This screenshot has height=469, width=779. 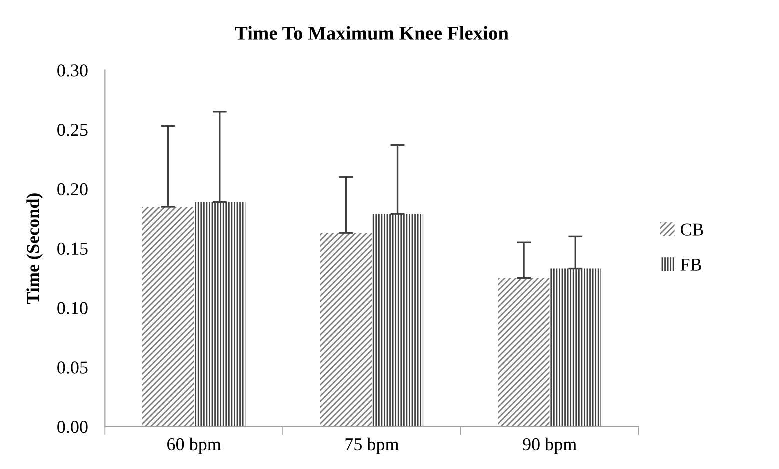 What do you see at coordinates (73, 70) in the screenshot?
I see `y-tick-label: 0.30` at bounding box center [73, 70].